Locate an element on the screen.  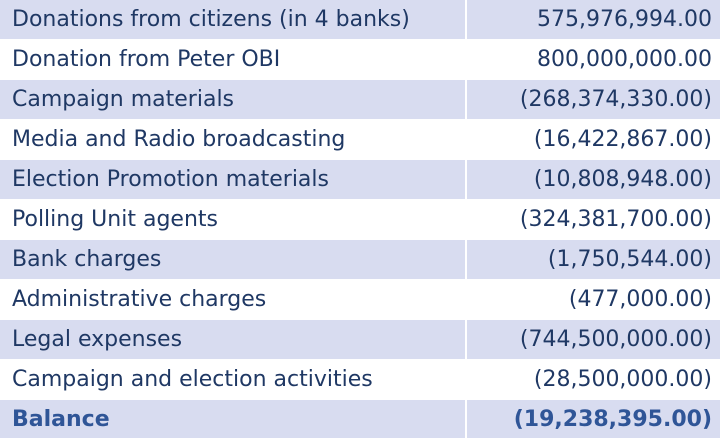
row-amount: (16,422,867.00) is located at coordinates (592, 139).